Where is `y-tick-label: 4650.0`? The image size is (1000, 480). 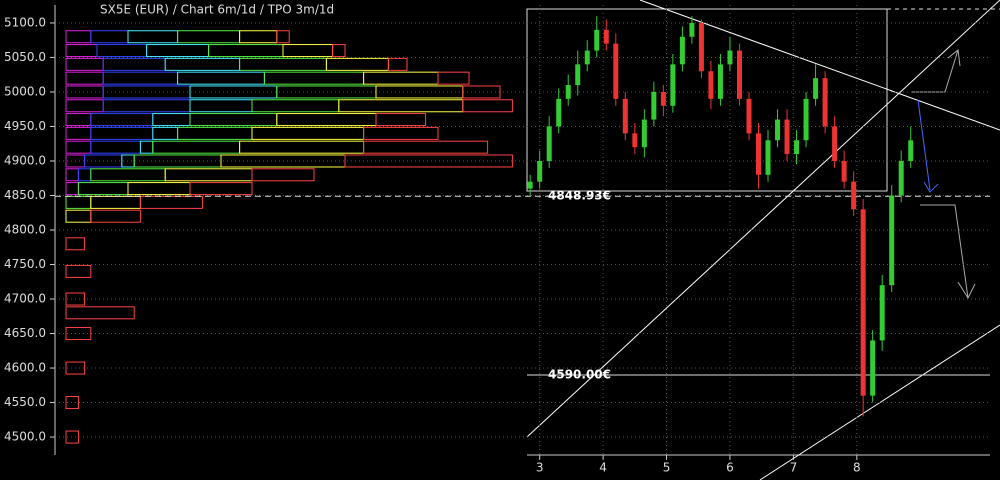 y-tick-label: 4650.0 is located at coordinates (25, 333).